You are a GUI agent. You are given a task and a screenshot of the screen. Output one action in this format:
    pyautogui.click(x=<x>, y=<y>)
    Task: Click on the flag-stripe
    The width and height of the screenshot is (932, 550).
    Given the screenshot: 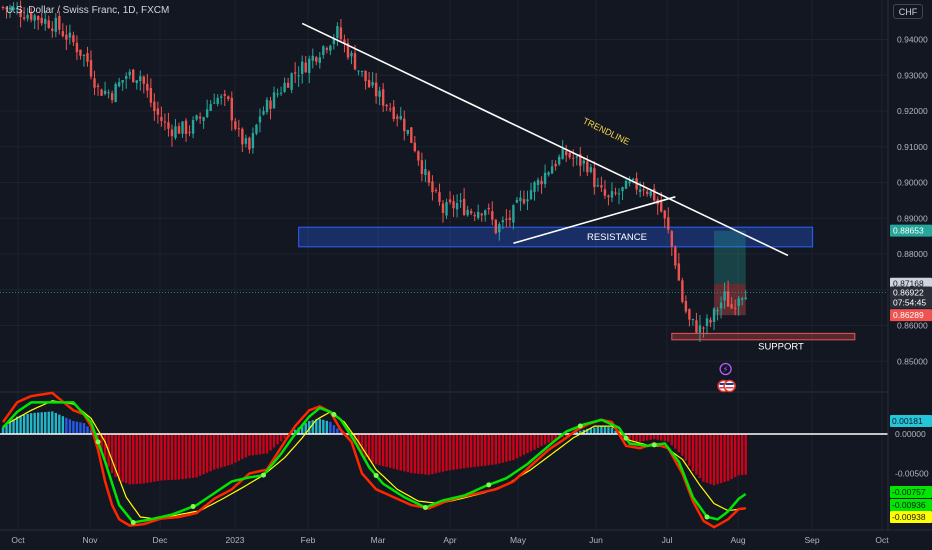 What is the action you would take?
    pyautogui.click(x=729, y=388)
    